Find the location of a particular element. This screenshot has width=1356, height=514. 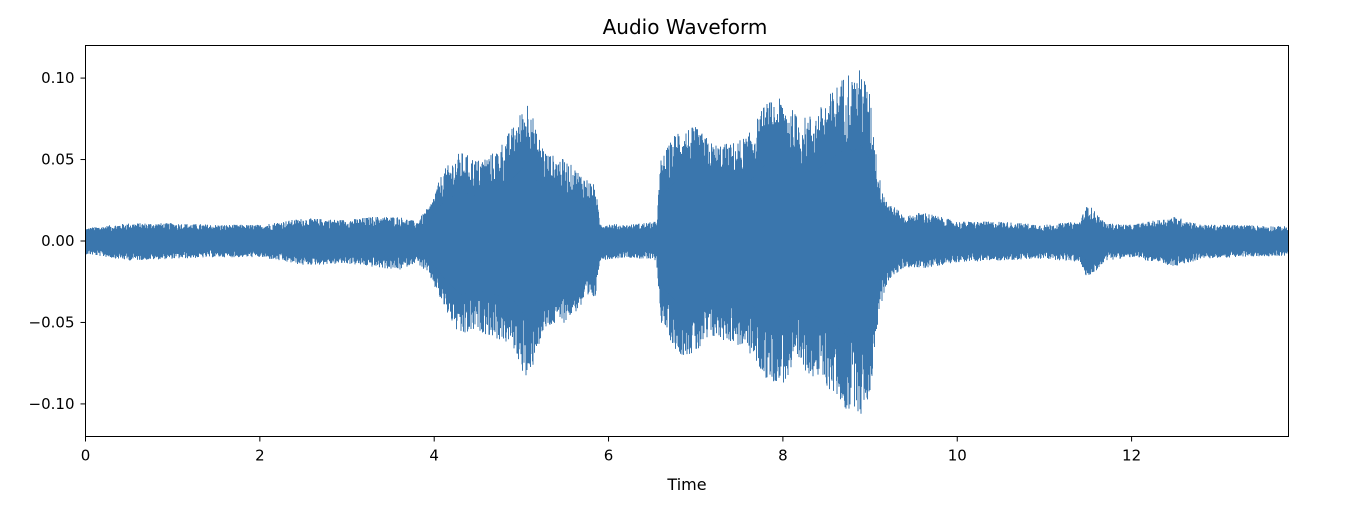

x-axis-label: Time is located at coordinates (686, 484).